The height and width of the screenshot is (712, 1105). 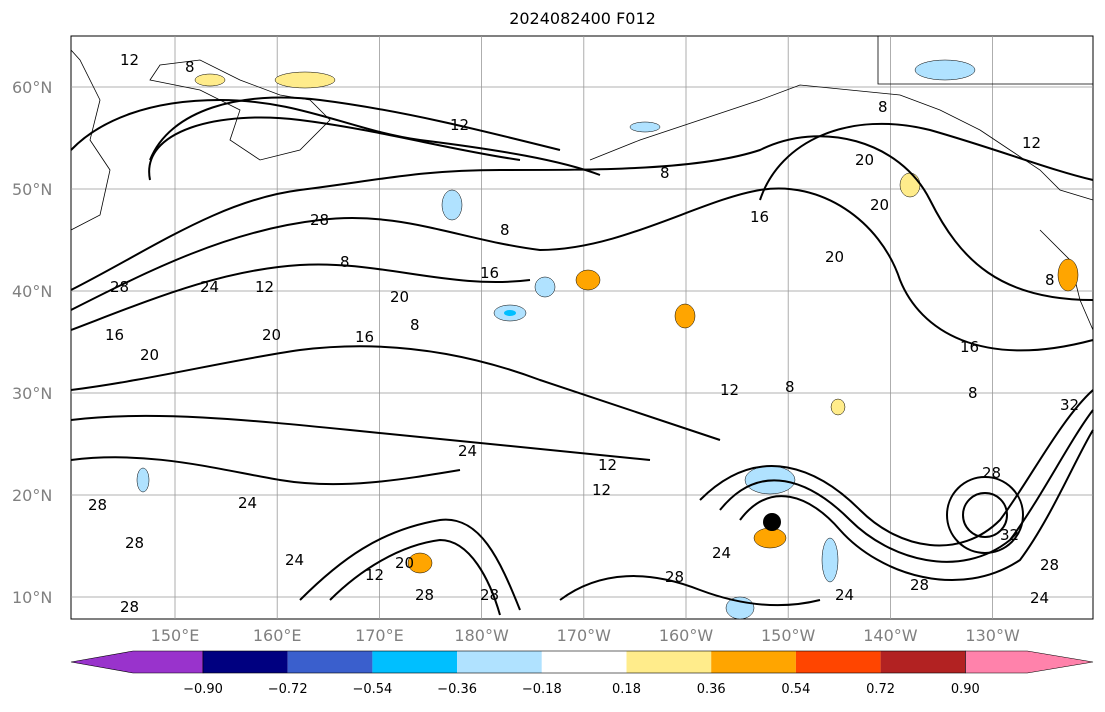 I want to click on longitude-label: 160°W, so click(x=686, y=635).